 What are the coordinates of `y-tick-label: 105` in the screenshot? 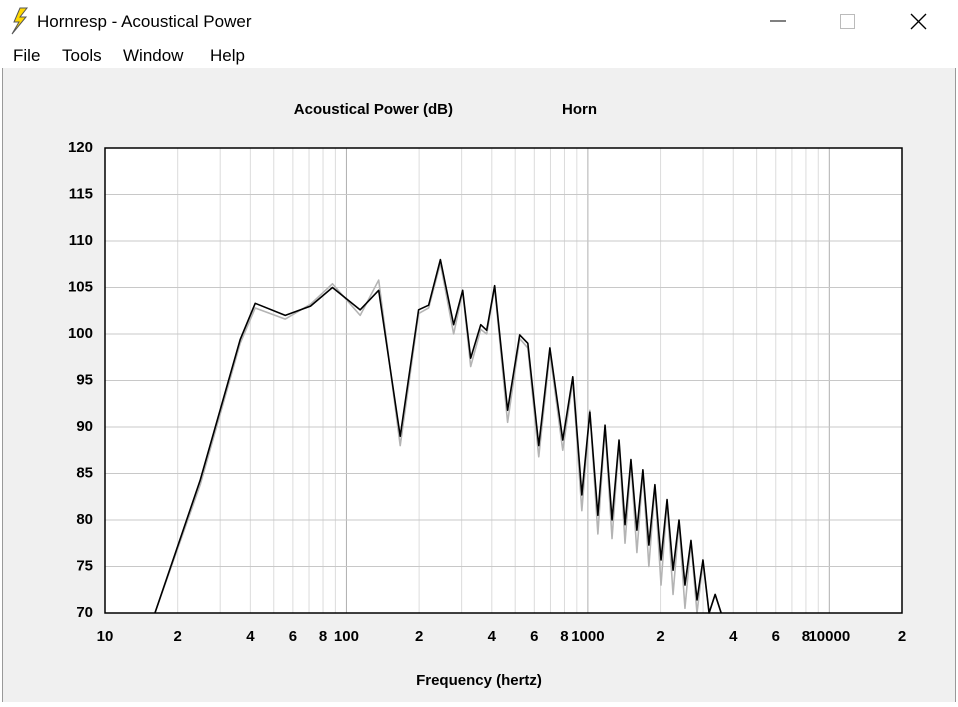 It's located at (80, 286).